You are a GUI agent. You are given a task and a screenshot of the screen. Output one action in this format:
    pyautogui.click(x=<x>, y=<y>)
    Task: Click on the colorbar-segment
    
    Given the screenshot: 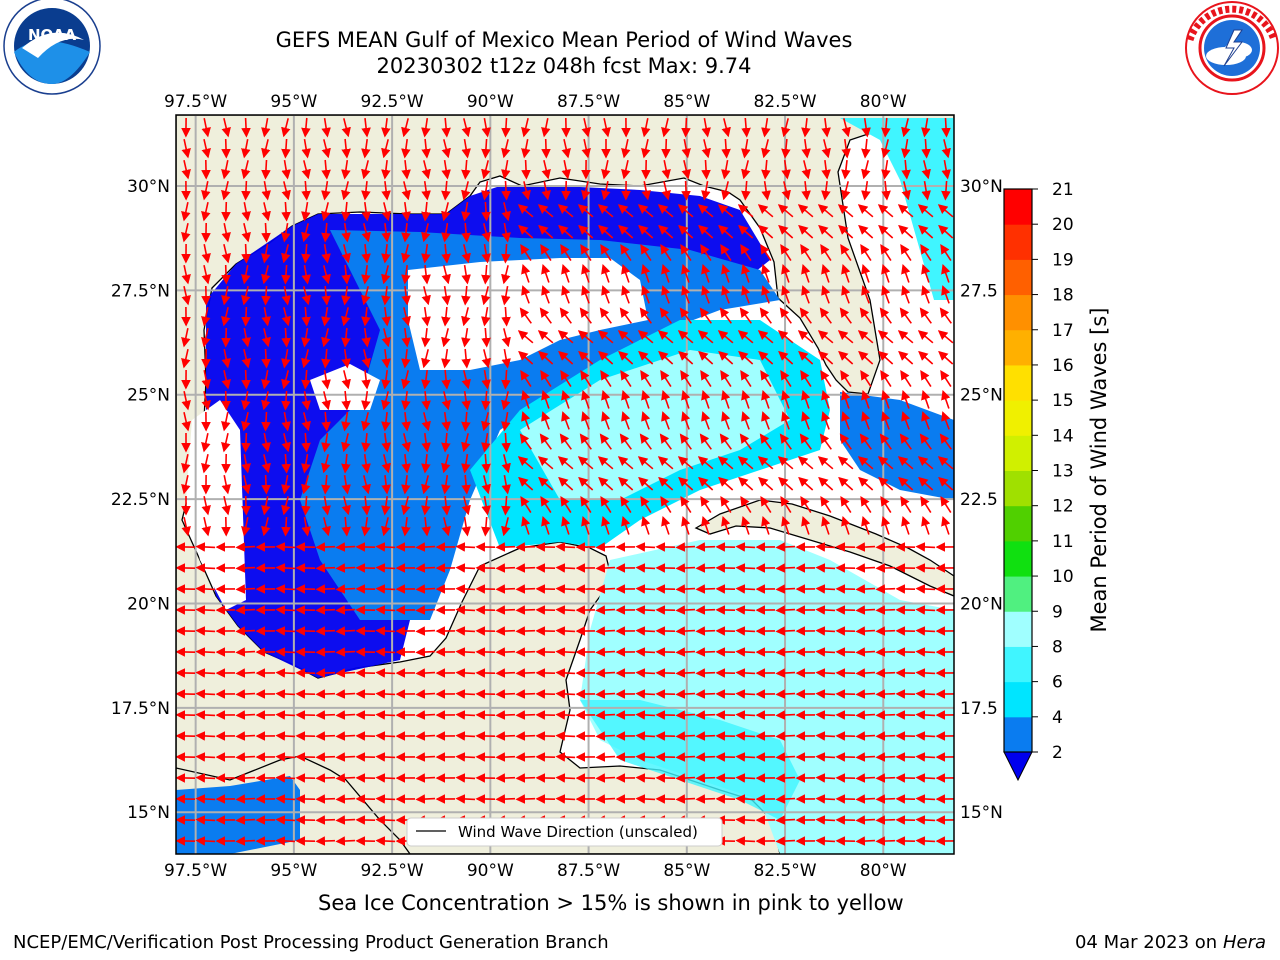 What is the action you would take?
    pyautogui.click(x=1018, y=418)
    